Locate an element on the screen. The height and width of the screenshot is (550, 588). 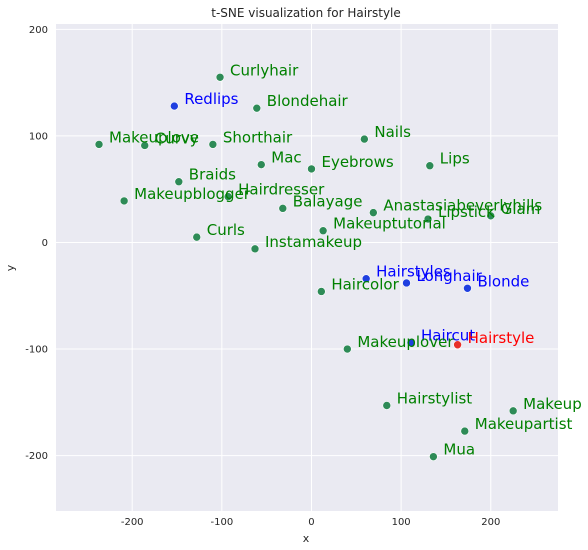
y-tick-label: 200 is located at coordinates (38, 30).